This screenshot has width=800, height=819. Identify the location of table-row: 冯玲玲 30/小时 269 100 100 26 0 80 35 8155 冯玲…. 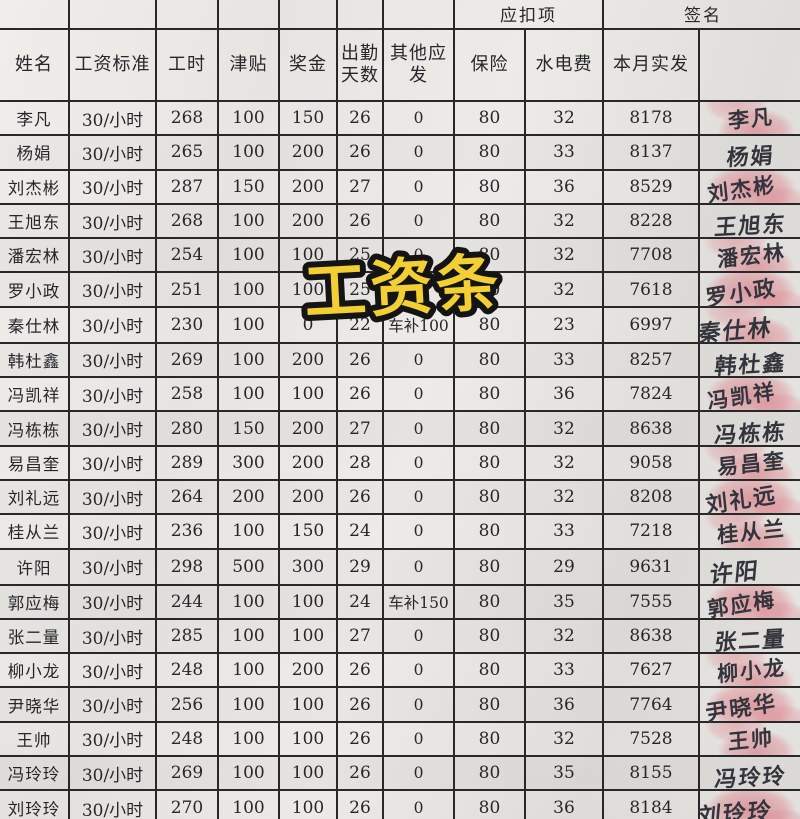
(400, 774).